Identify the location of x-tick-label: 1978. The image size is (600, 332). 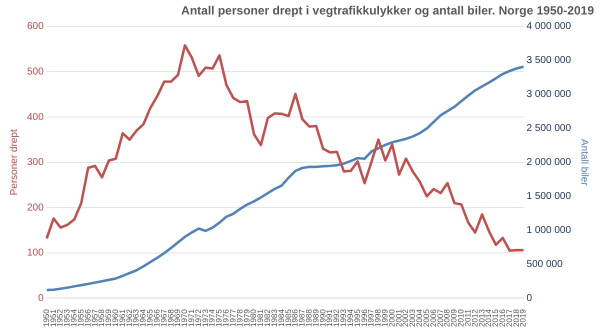
(239, 317).